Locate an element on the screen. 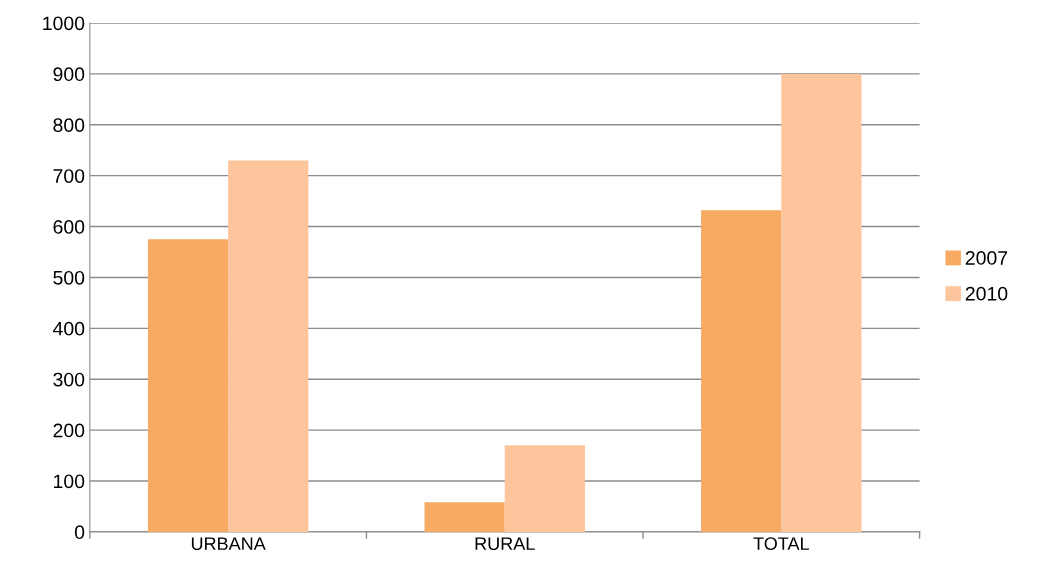  x-tick-label: TOTAL is located at coordinates (781, 543).